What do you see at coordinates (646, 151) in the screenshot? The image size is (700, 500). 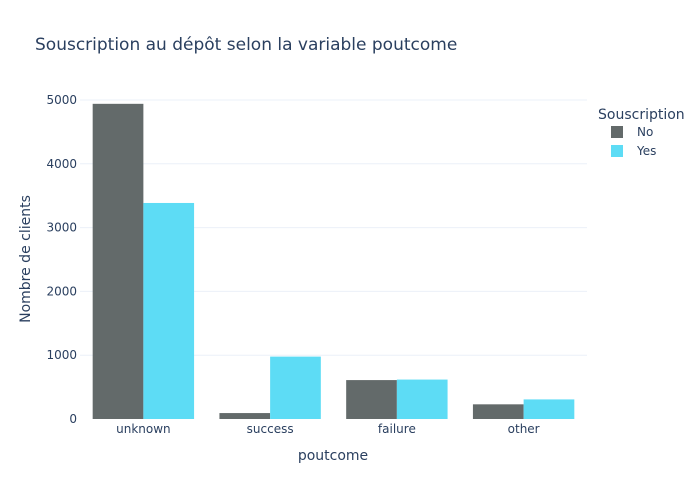 I see `legend-label-yes: Yes` at bounding box center [646, 151].